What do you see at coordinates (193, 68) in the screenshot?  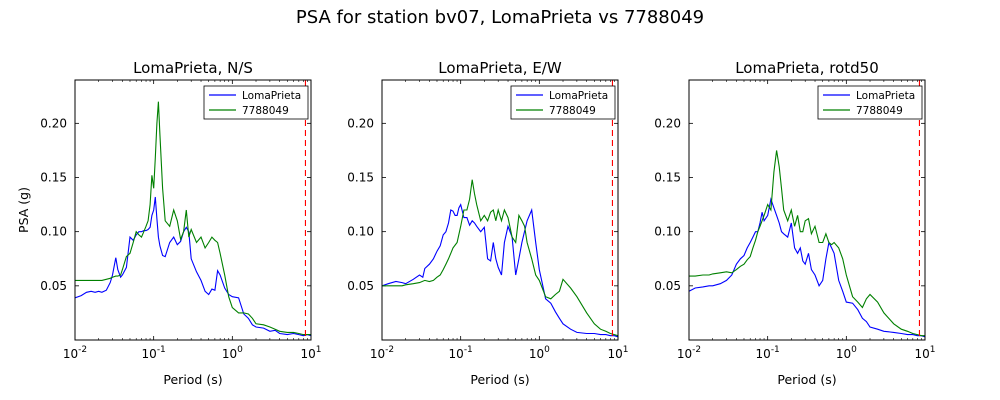 I see `panel-title: LomaPrieta, N/S` at bounding box center [193, 68].